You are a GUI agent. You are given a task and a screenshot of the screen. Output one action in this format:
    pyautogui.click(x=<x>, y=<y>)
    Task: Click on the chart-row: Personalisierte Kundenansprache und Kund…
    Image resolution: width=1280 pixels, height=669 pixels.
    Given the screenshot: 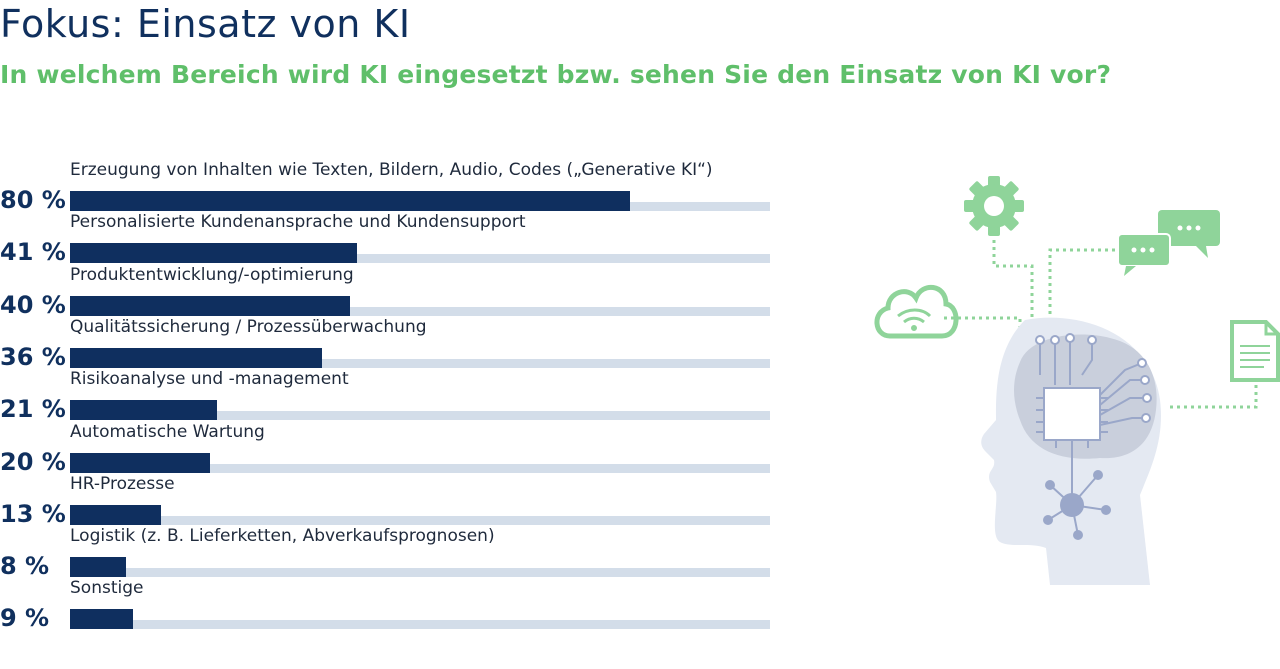 What is the action you would take?
    pyautogui.click(x=390, y=239)
    